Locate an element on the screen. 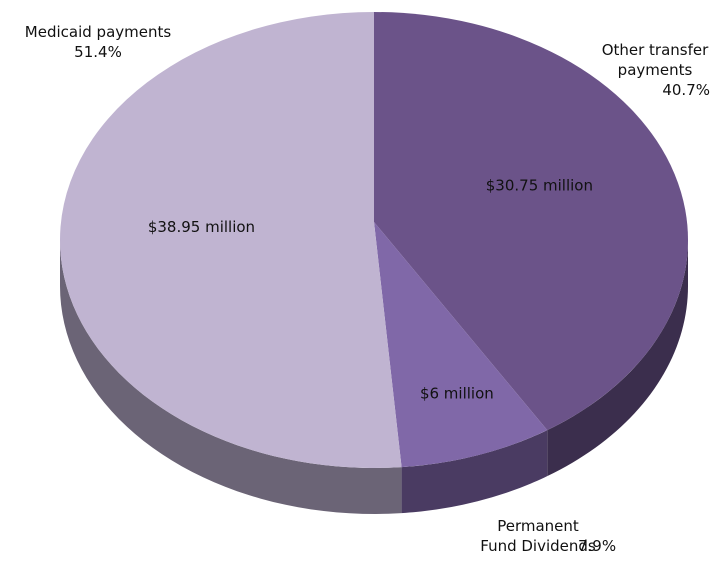 The width and height of the screenshot is (726, 561). percent-label: 40.7% is located at coordinates (686, 90).